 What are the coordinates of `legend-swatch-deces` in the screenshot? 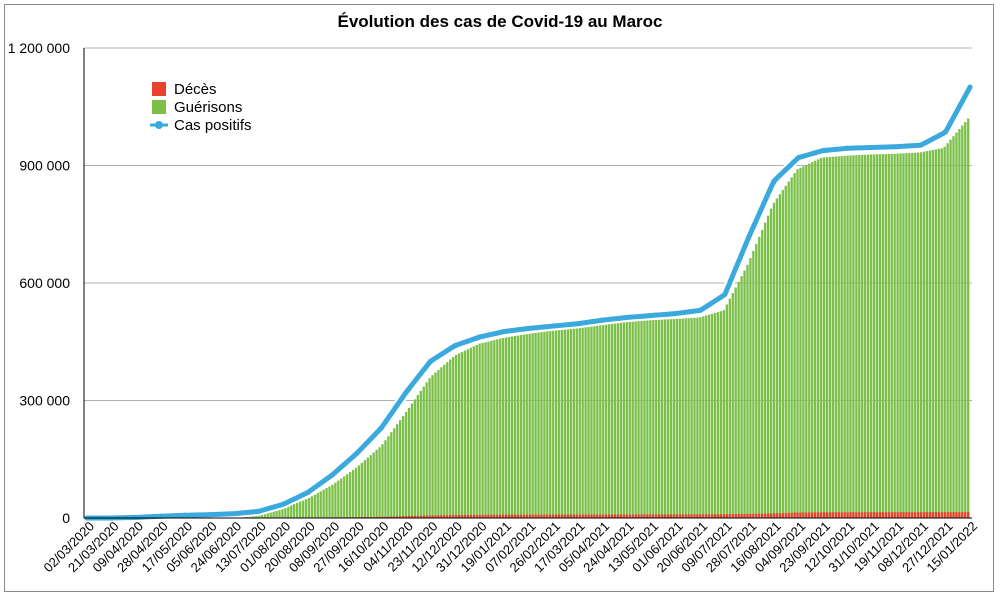 It's located at (159, 89).